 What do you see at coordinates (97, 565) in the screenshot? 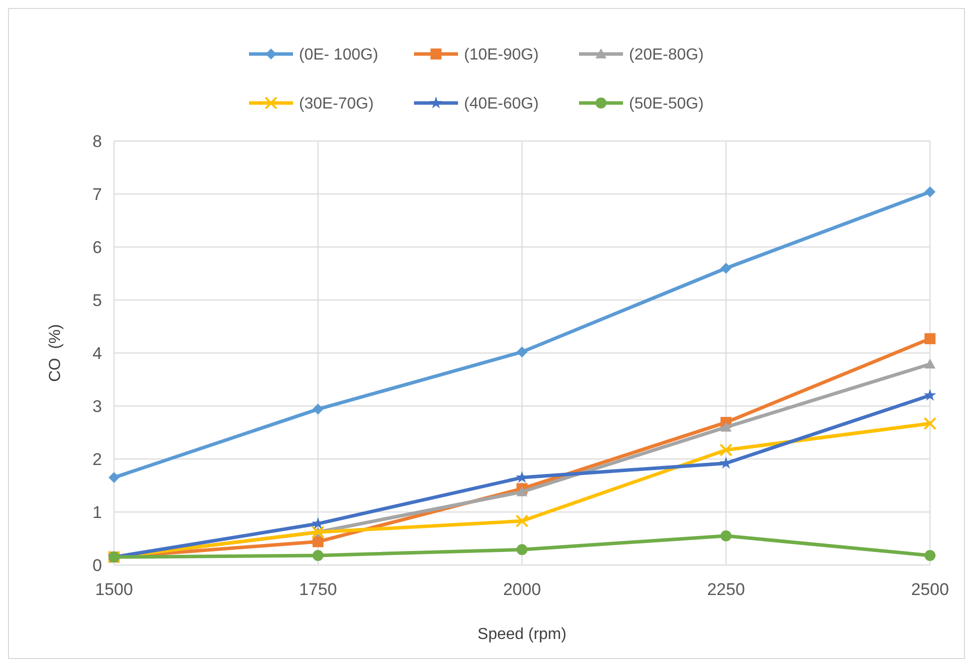
I see `y-tick-label: 0` at bounding box center [97, 565].